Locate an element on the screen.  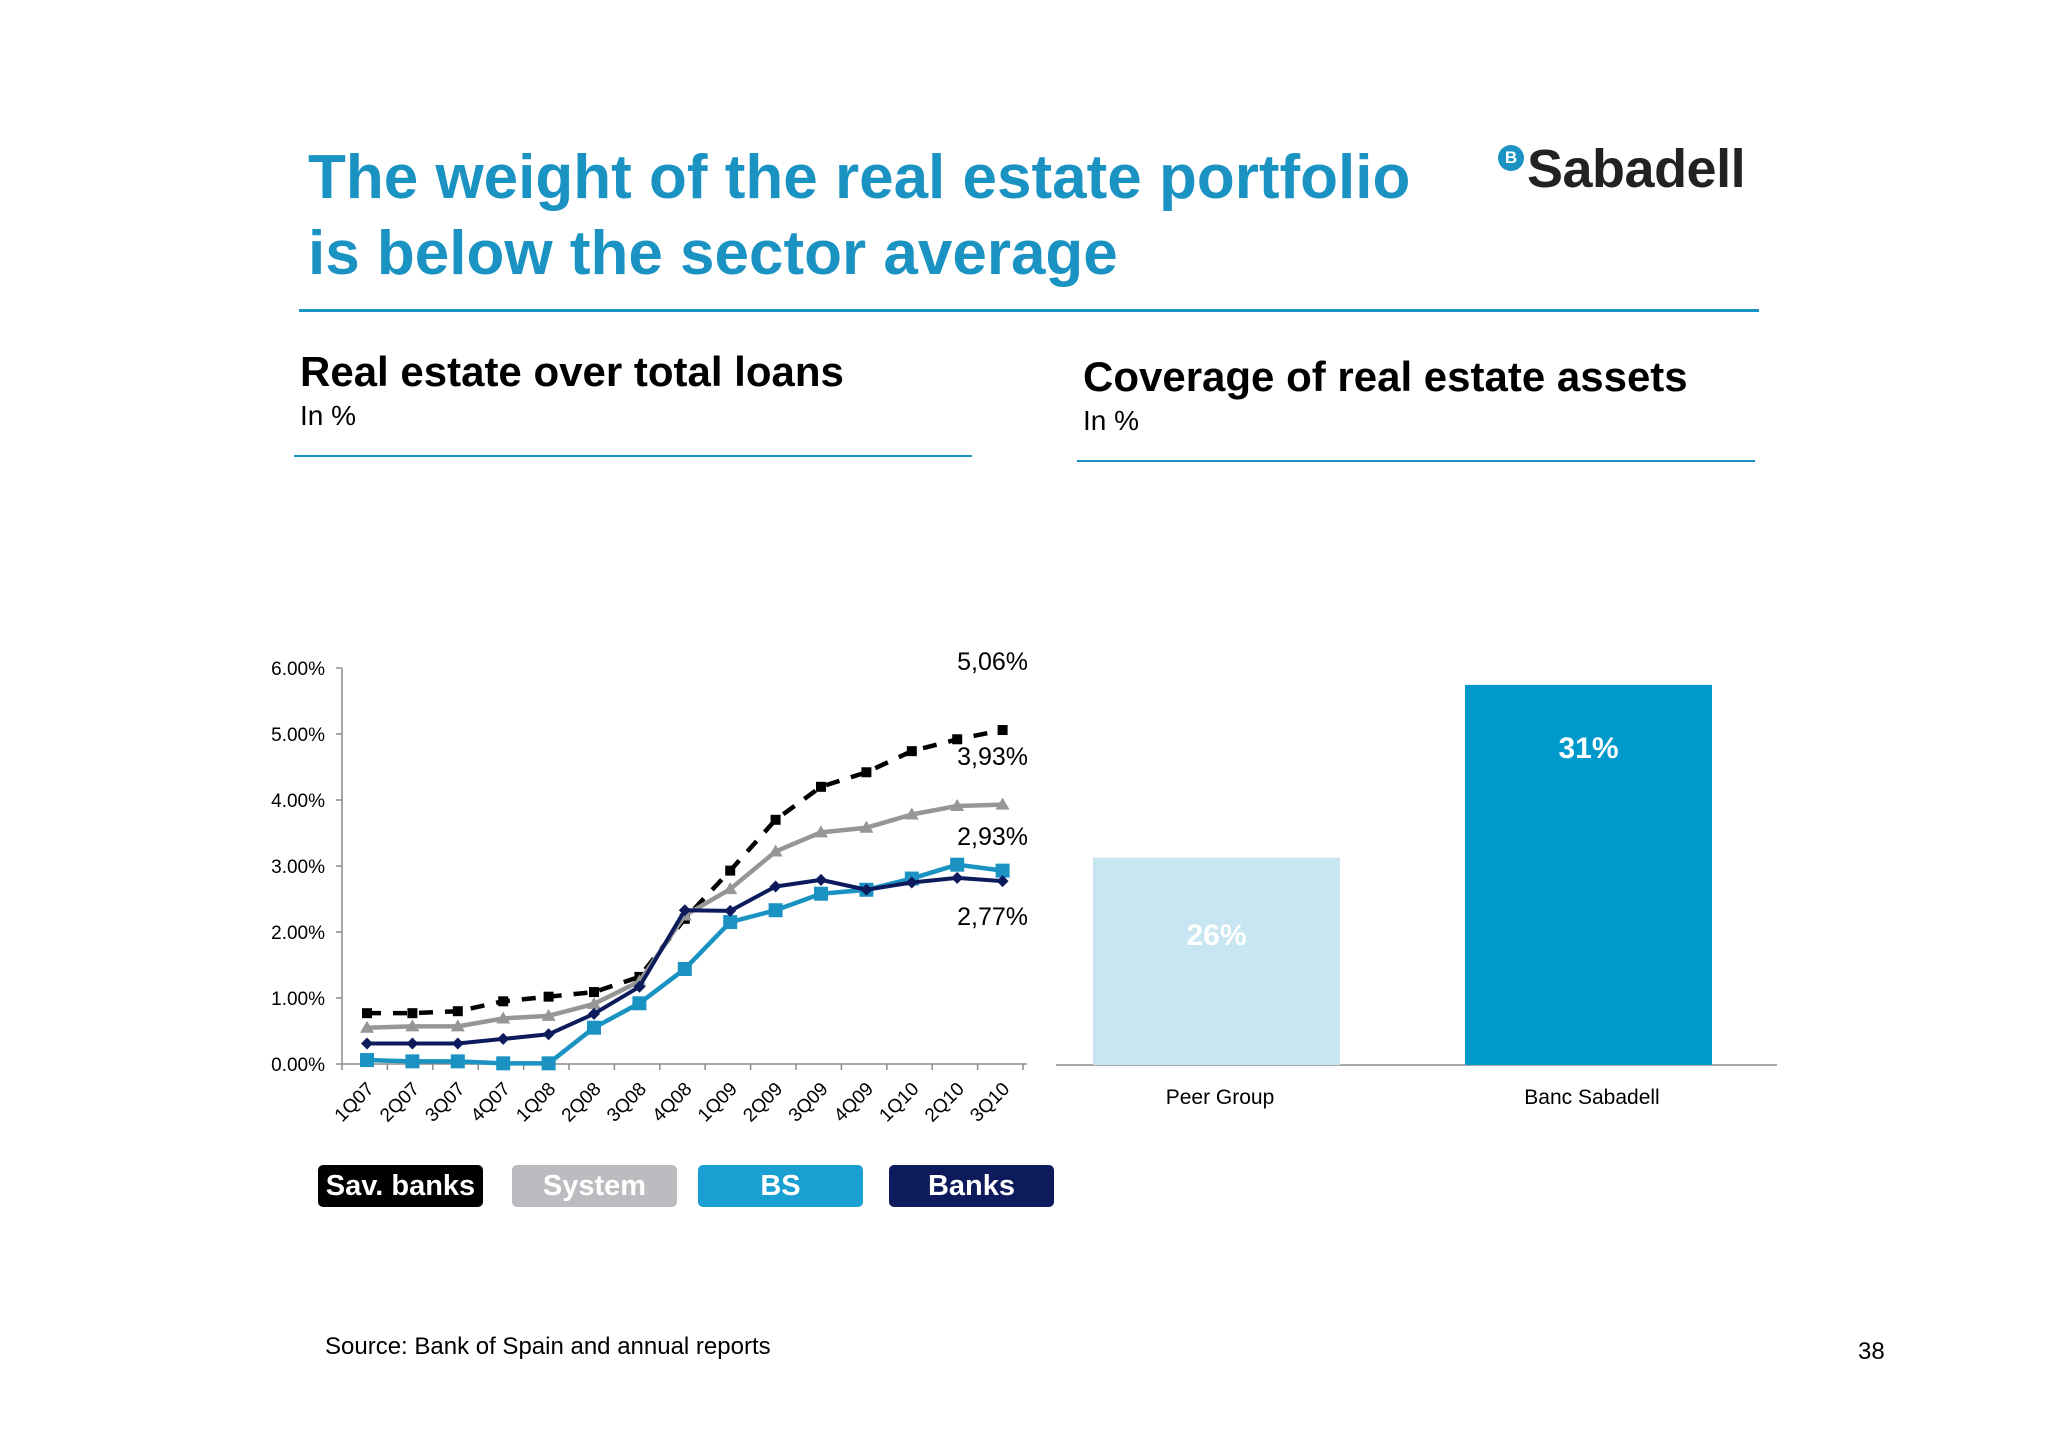
logo-text: Sabadell is located at coordinates (1636, 169).